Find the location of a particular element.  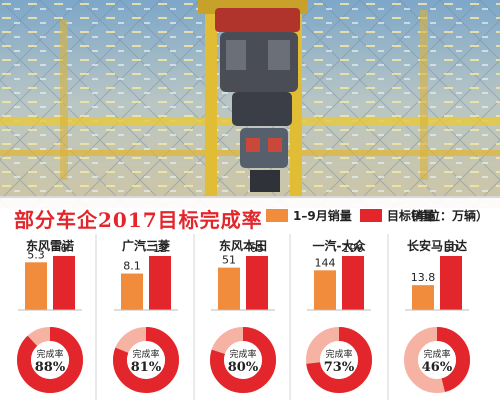

value-label-target: 30 is located at coordinates (451, 248).